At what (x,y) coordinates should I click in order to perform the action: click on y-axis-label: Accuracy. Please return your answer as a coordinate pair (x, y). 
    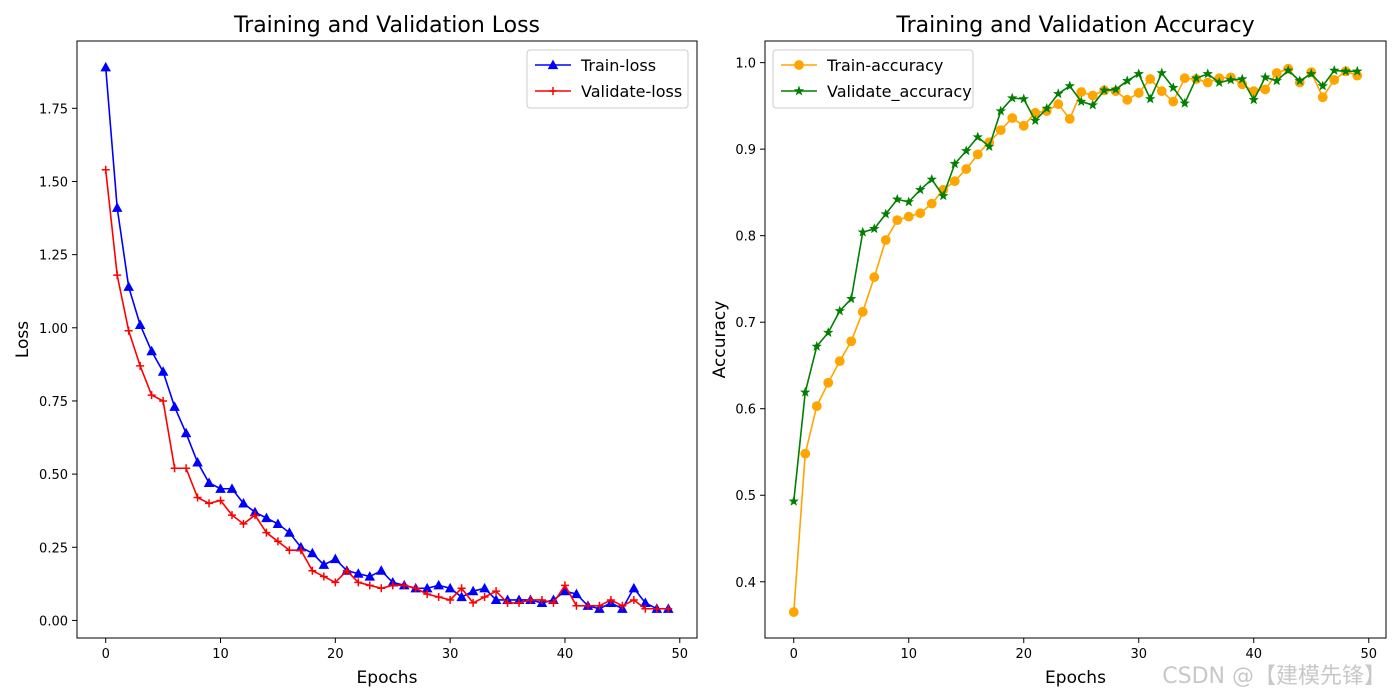
    Looking at the image, I should click on (720, 340).